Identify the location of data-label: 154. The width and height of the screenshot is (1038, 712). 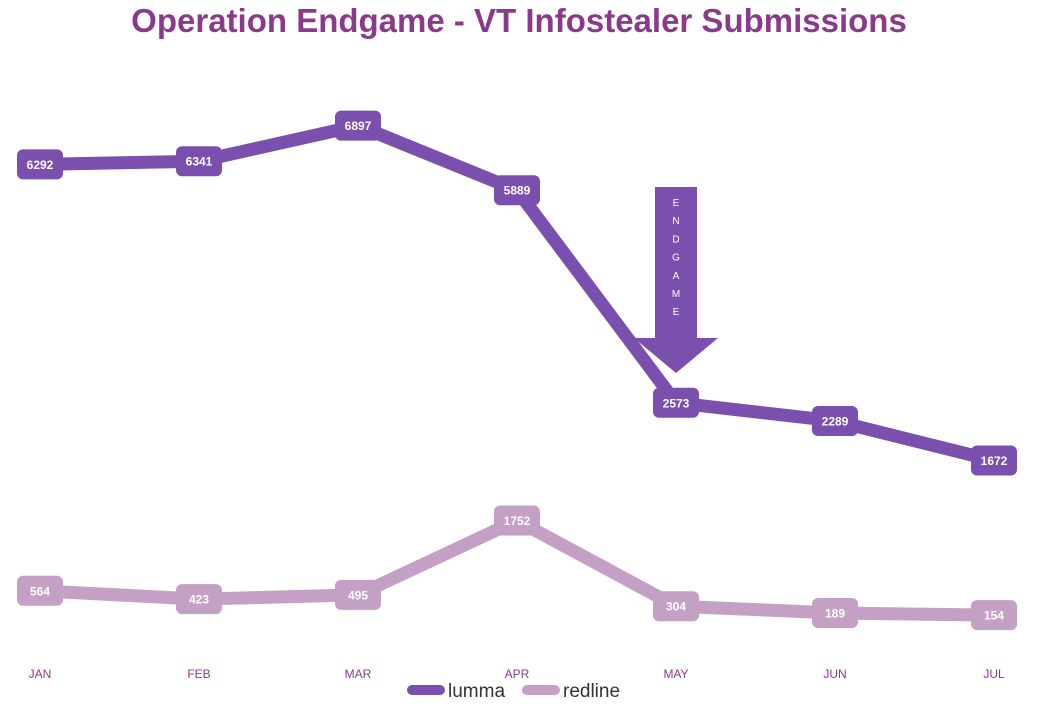
(994, 616).